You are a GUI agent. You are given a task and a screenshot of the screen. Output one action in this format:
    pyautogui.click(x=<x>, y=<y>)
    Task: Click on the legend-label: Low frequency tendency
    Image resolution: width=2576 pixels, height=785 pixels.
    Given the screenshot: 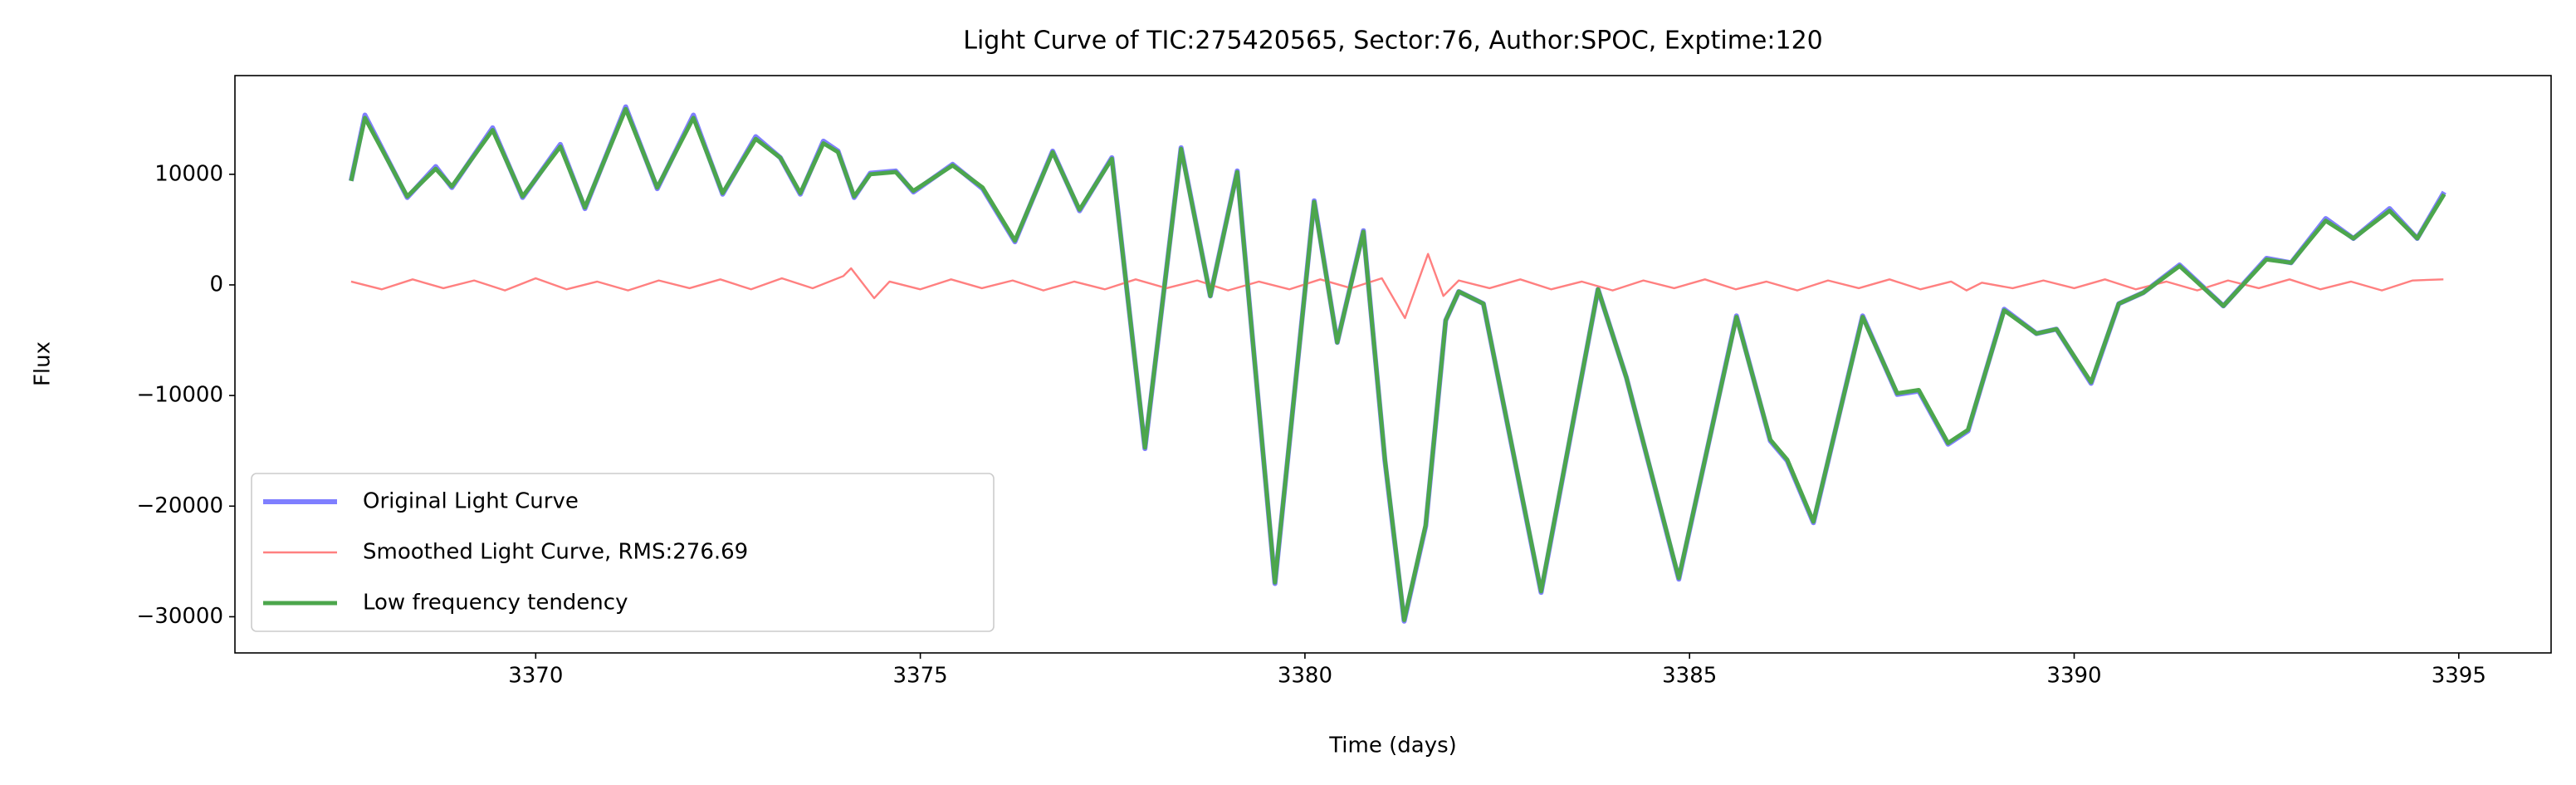 What is the action you would take?
    pyautogui.click(x=495, y=603)
    